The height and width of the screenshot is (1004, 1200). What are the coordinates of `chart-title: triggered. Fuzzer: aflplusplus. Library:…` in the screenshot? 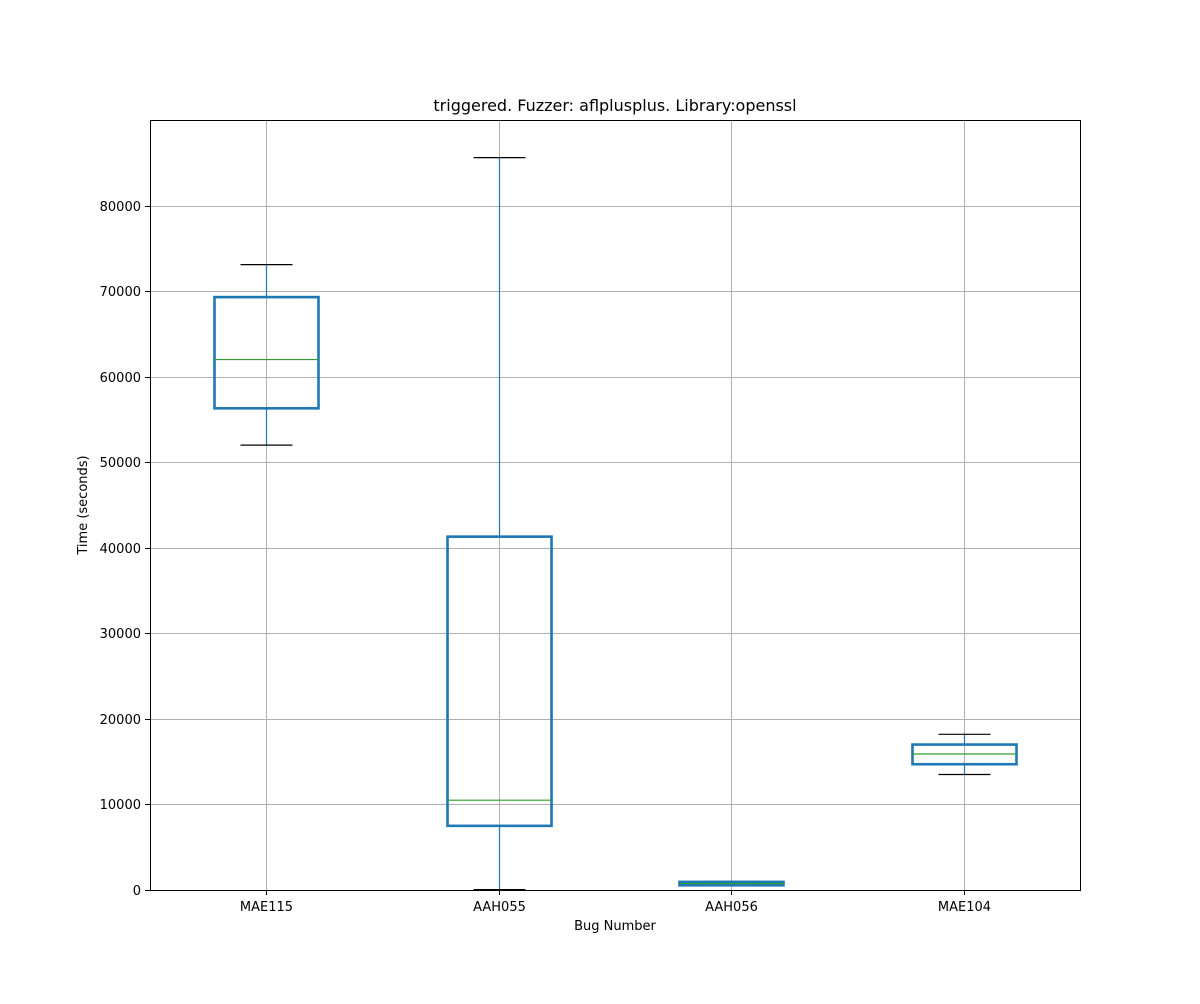 It's located at (614, 105).